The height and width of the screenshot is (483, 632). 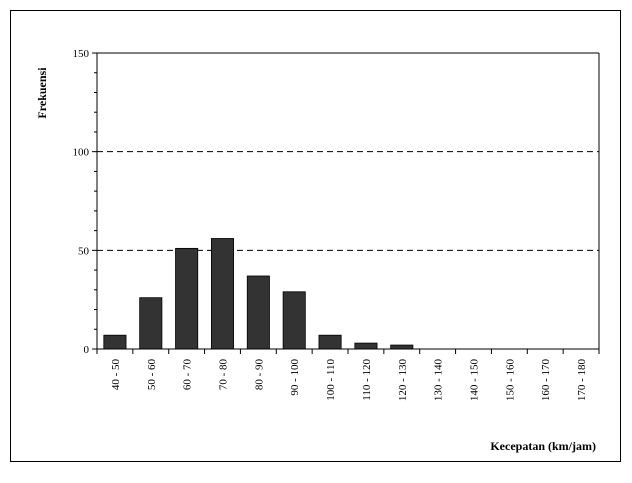 I want to click on x-tick-label-4: 80 - 90, so click(x=259, y=375).